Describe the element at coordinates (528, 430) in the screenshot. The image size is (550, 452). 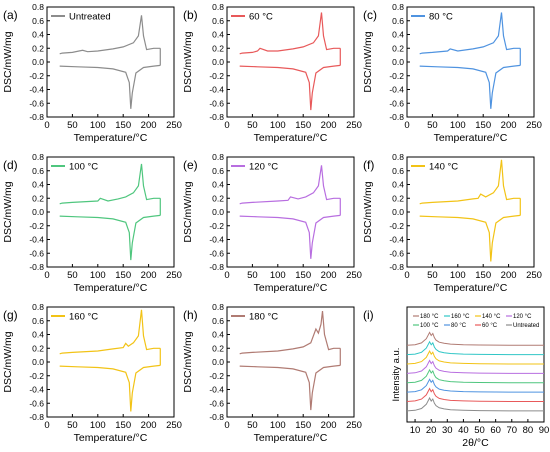
I see `x-tick-label: 80` at that location.